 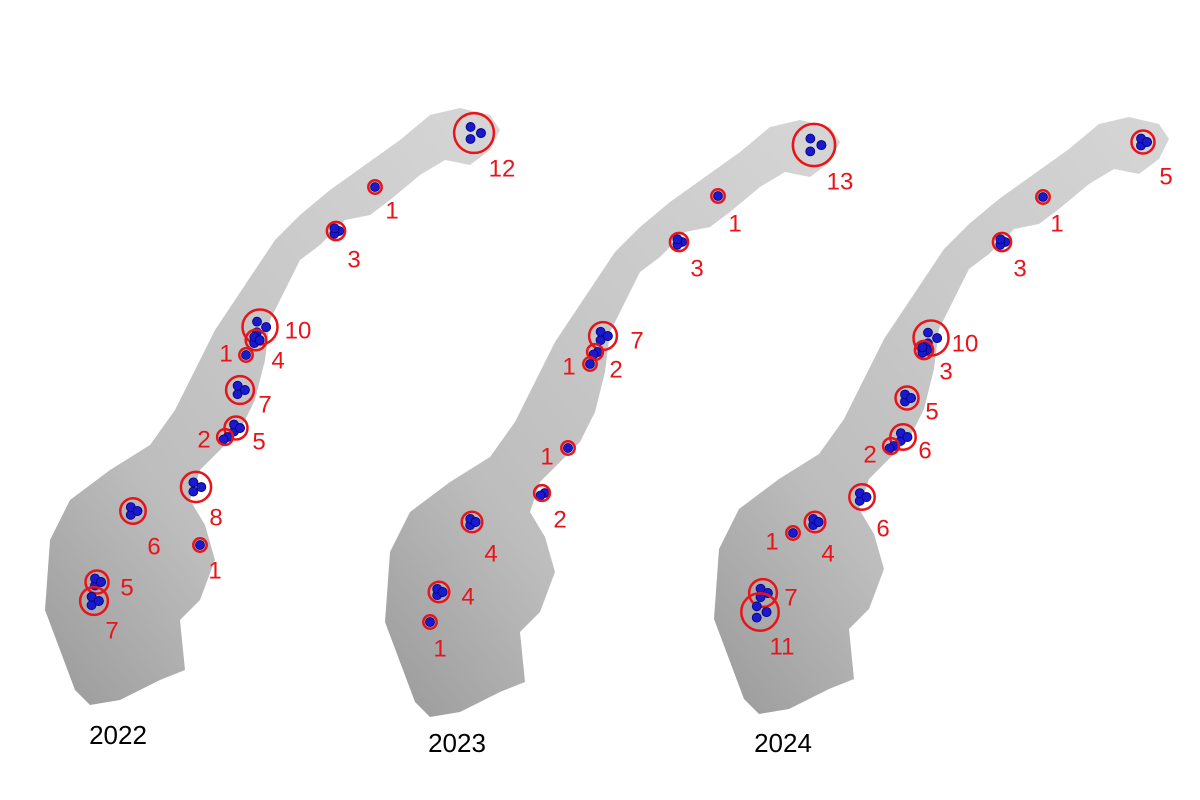 I want to click on year-label: 2024, so click(x=783, y=743).